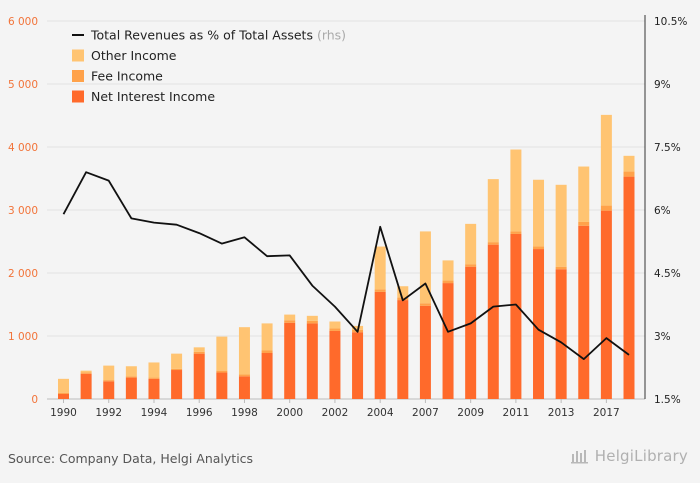 Image resolution: width=700 pixels, height=483 pixels. What do you see at coordinates (199, 413) in the screenshot?
I see `x-tick-label: 1996` at bounding box center [199, 413].